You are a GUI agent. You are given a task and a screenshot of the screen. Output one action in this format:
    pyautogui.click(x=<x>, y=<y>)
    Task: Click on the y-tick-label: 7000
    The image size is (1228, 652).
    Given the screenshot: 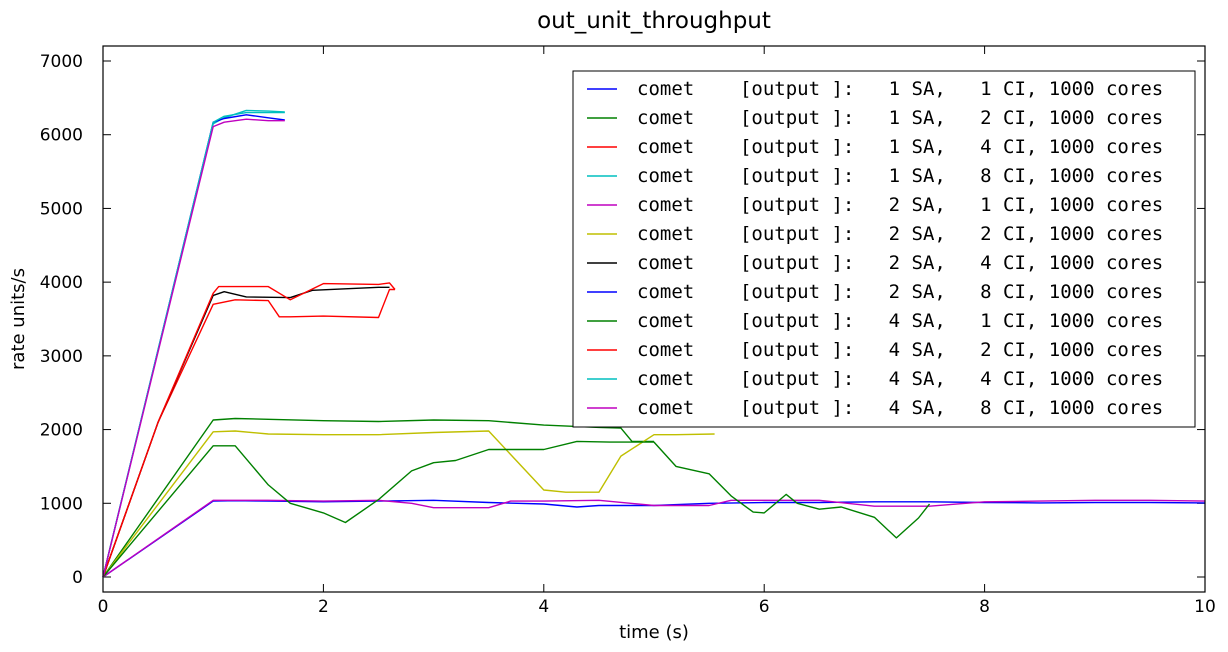 What is the action you would take?
    pyautogui.click(x=61, y=62)
    